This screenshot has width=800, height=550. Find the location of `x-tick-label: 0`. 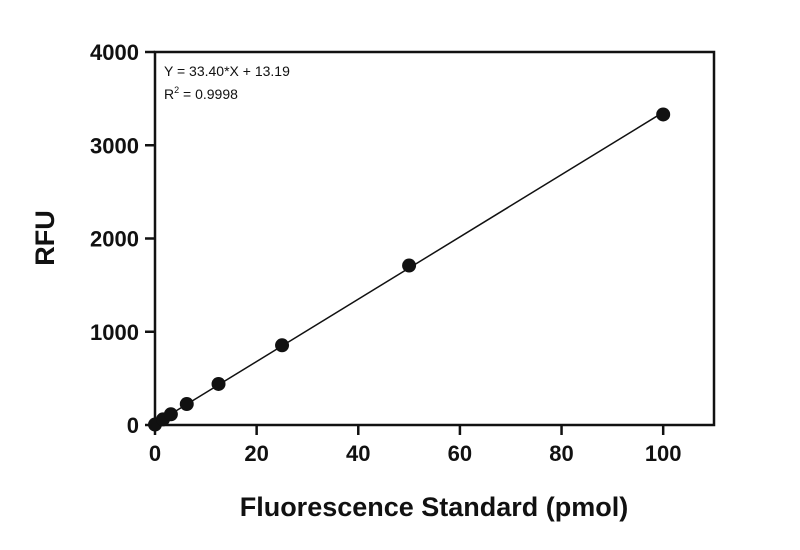

x-tick-label: 0 is located at coordinates (155, 453).